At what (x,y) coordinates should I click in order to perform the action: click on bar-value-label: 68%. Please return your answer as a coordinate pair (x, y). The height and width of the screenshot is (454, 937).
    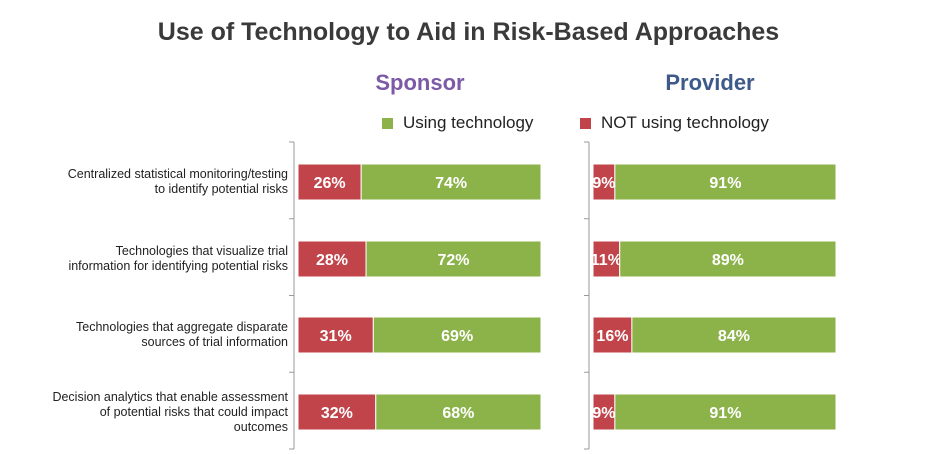
    Looking at the image, I should click on (458, 413).